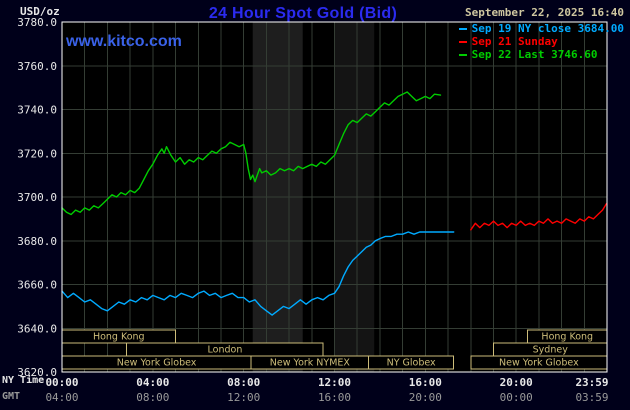 The width and height of the screenshot is (630, 410). What do you see at coordinates (334, 397) in the screenshot?
I see `x-tick-gmt: 16:00` at bounding box center [334, 397].